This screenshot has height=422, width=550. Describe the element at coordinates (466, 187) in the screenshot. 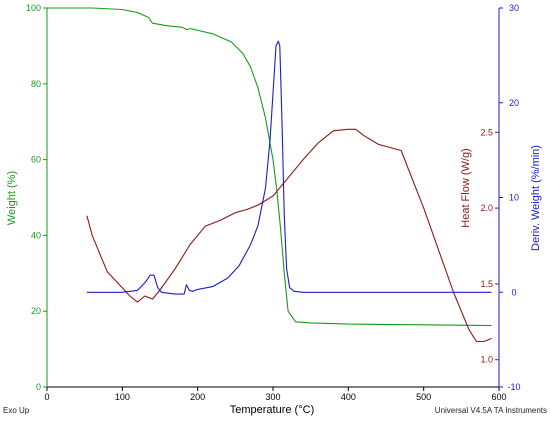

I see `heat-flow-axis-title: Heat Flow (W/g)` at that location.